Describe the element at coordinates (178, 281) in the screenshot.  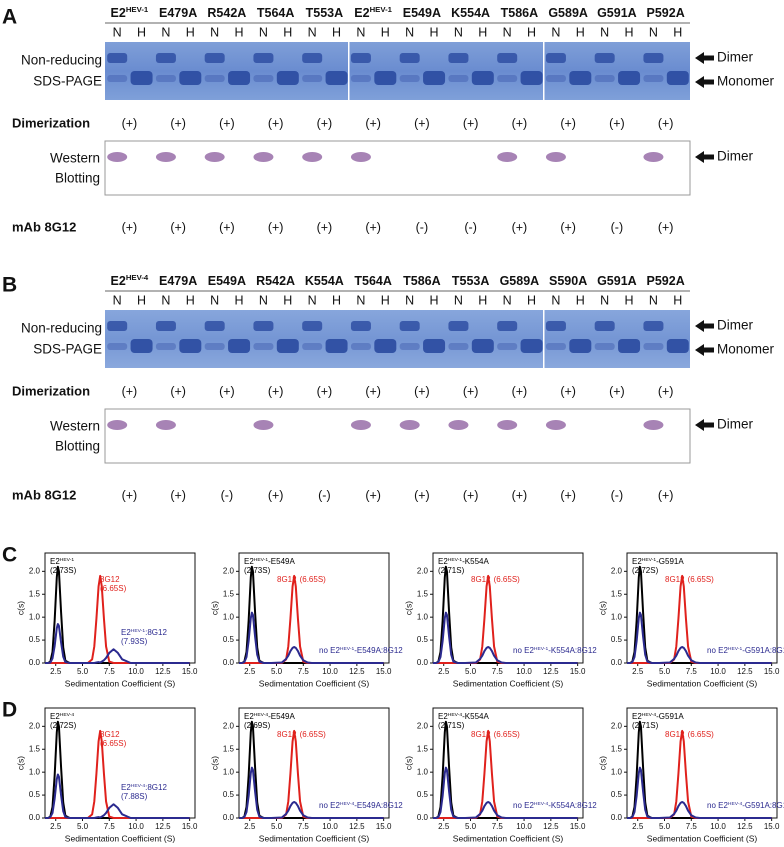
I see `construct-label-pre: E479A` at that location.